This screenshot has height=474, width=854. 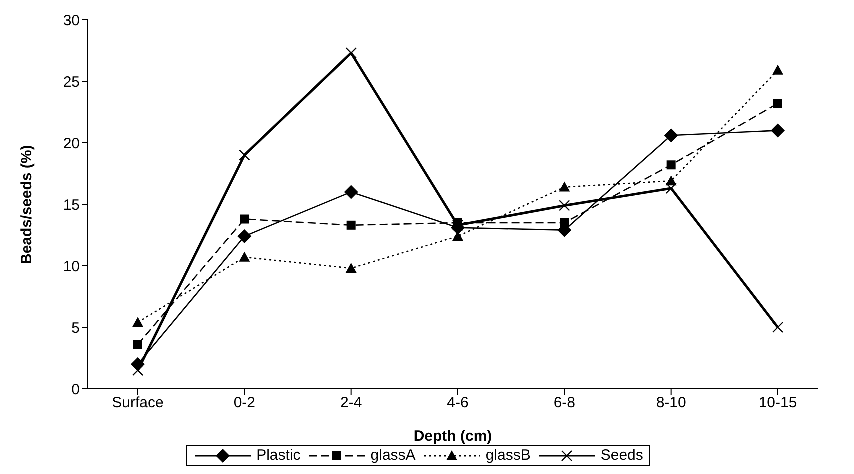 I want to click on x-tick-label: 8-10, so click(x=671, y=403).